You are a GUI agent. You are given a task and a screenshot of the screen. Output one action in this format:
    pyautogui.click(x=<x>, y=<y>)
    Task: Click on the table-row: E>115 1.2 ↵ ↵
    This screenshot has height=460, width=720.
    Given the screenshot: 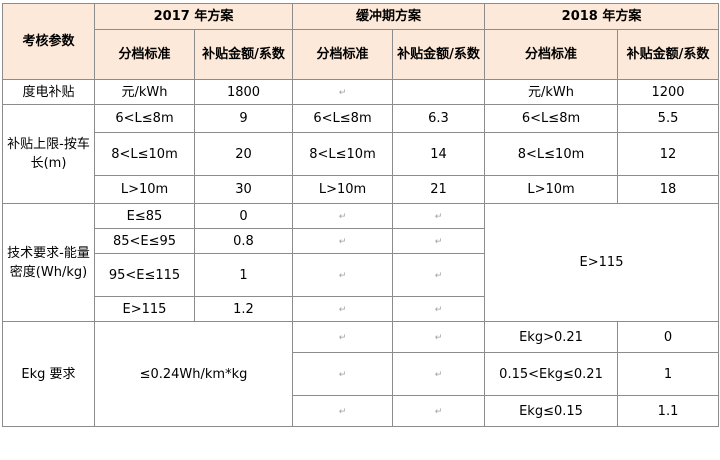 What is the action you would take?
    pyautogui.click(x=361, y=309)
    